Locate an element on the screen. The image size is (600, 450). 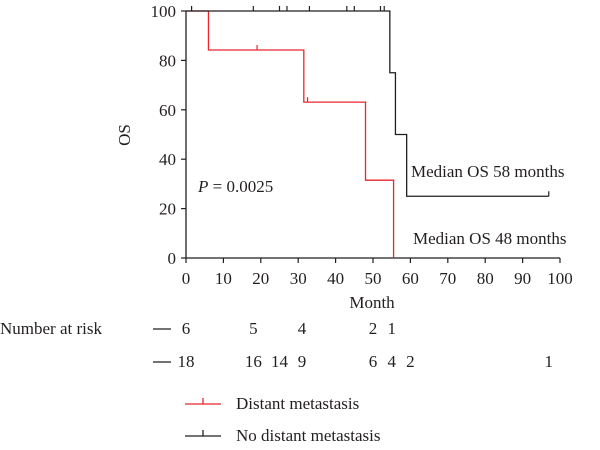
risk-count: 14 is located at coordinates (280, 361).